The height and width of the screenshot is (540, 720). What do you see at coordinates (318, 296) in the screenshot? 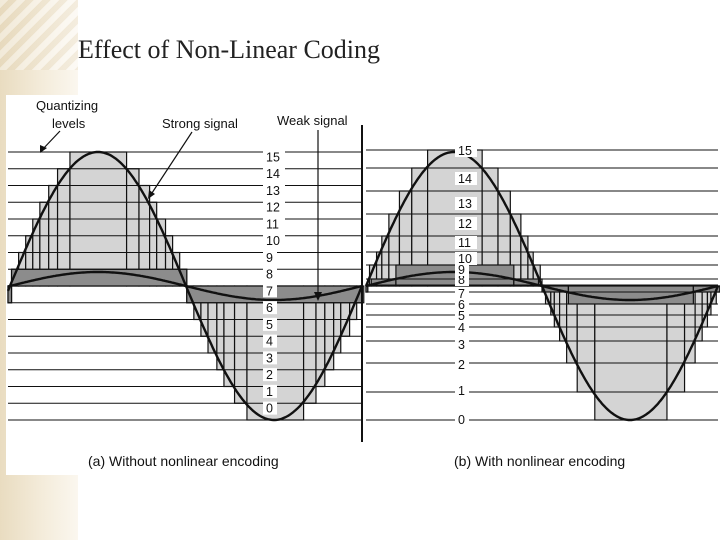
I see `weak-signal-arrowhead` at bounding box center [318, 296].